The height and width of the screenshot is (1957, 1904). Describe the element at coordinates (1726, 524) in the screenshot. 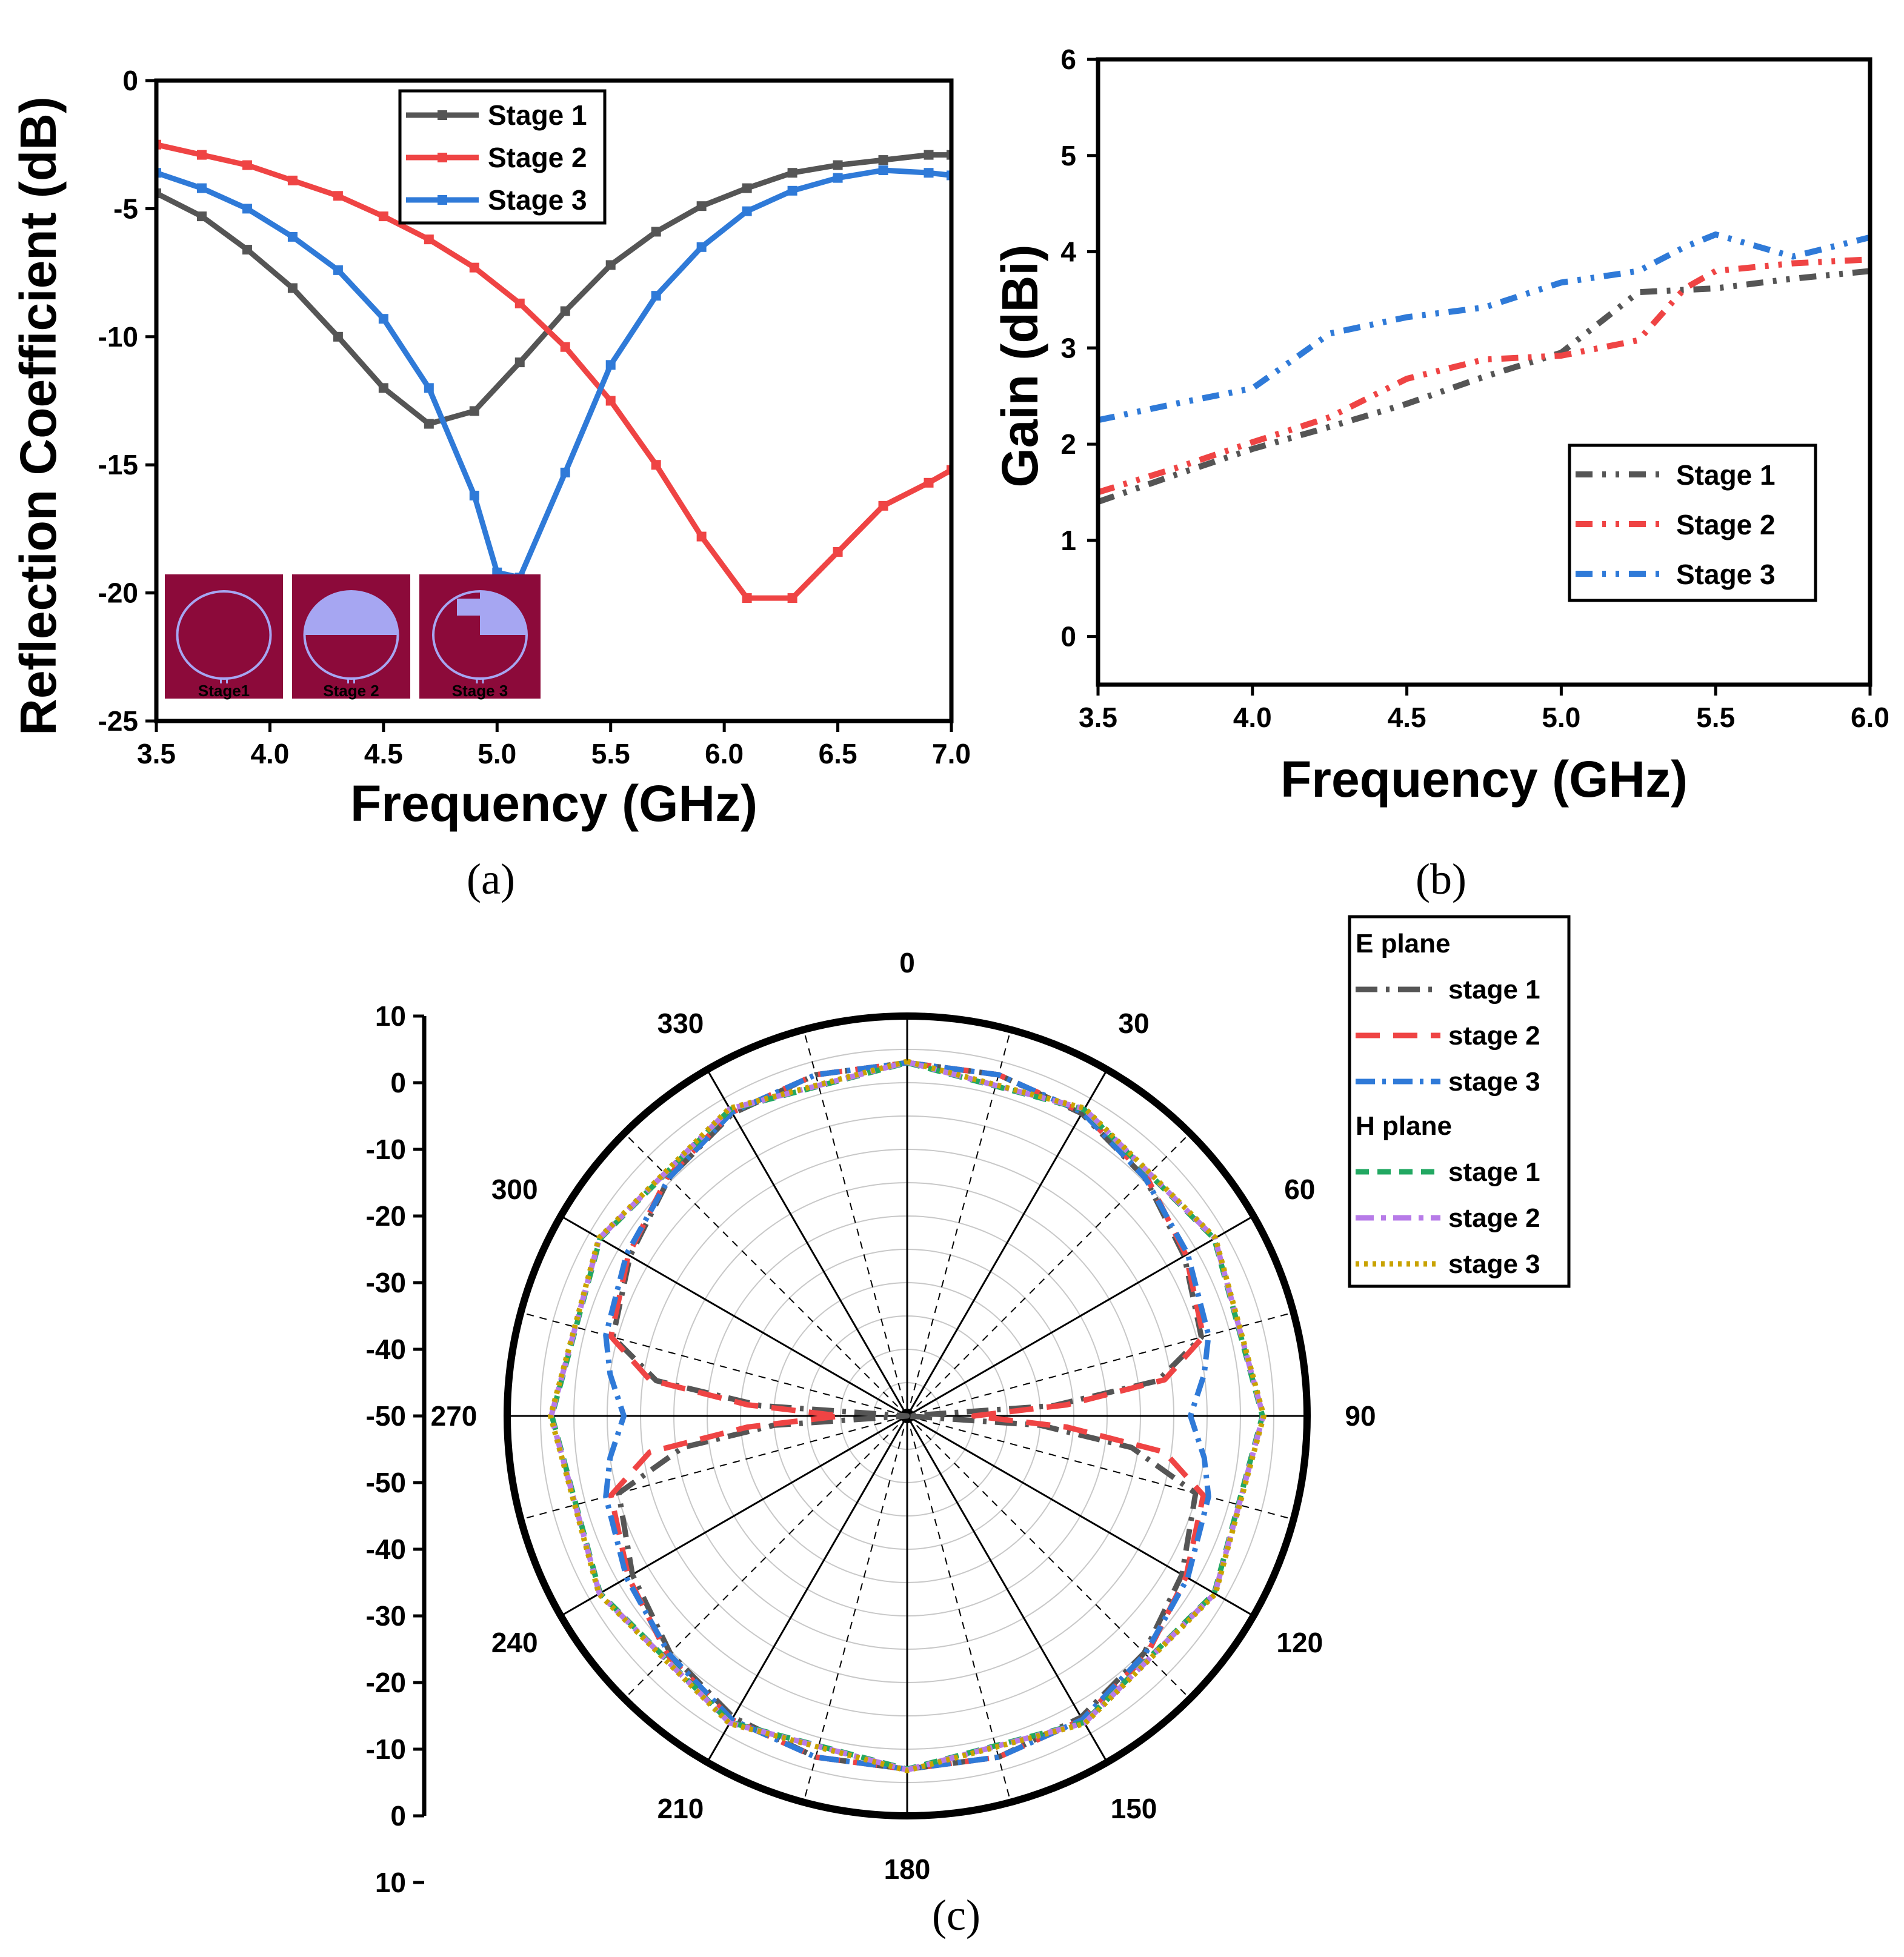

I see `gain-legend-label-stage-2: Stage 2` at that location.